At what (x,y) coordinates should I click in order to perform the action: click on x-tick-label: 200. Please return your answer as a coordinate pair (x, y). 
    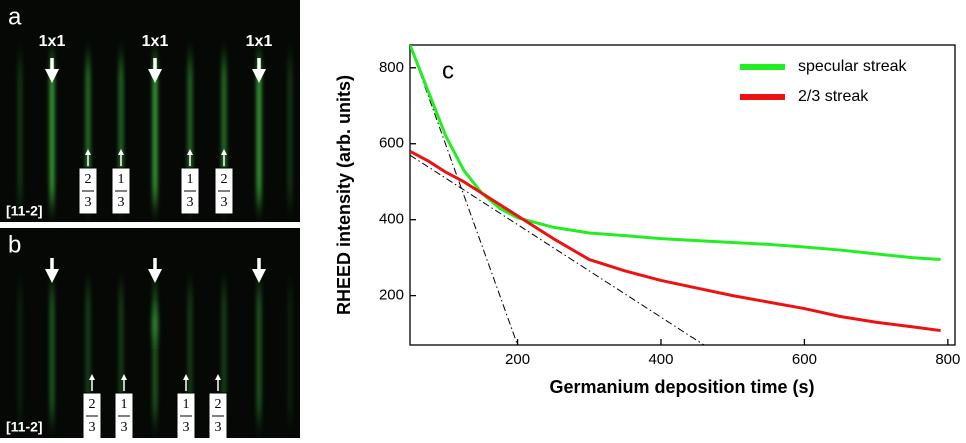
    Looking at the image, I should click on (517, 359).